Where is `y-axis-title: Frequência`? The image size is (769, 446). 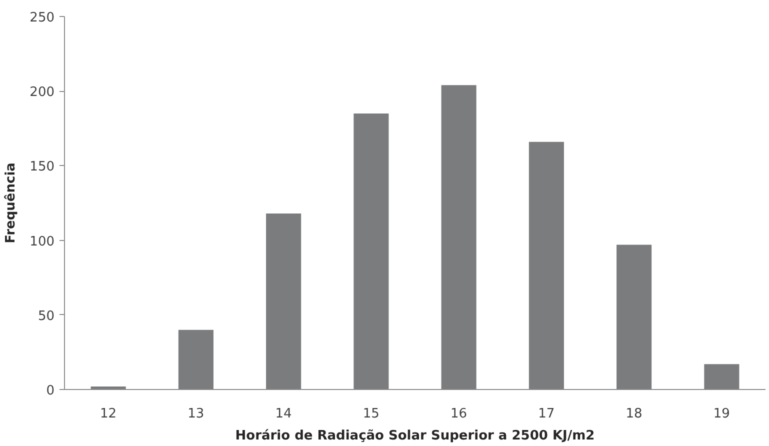
y-axis-title: Frequência is located at coordinates (11, 203).